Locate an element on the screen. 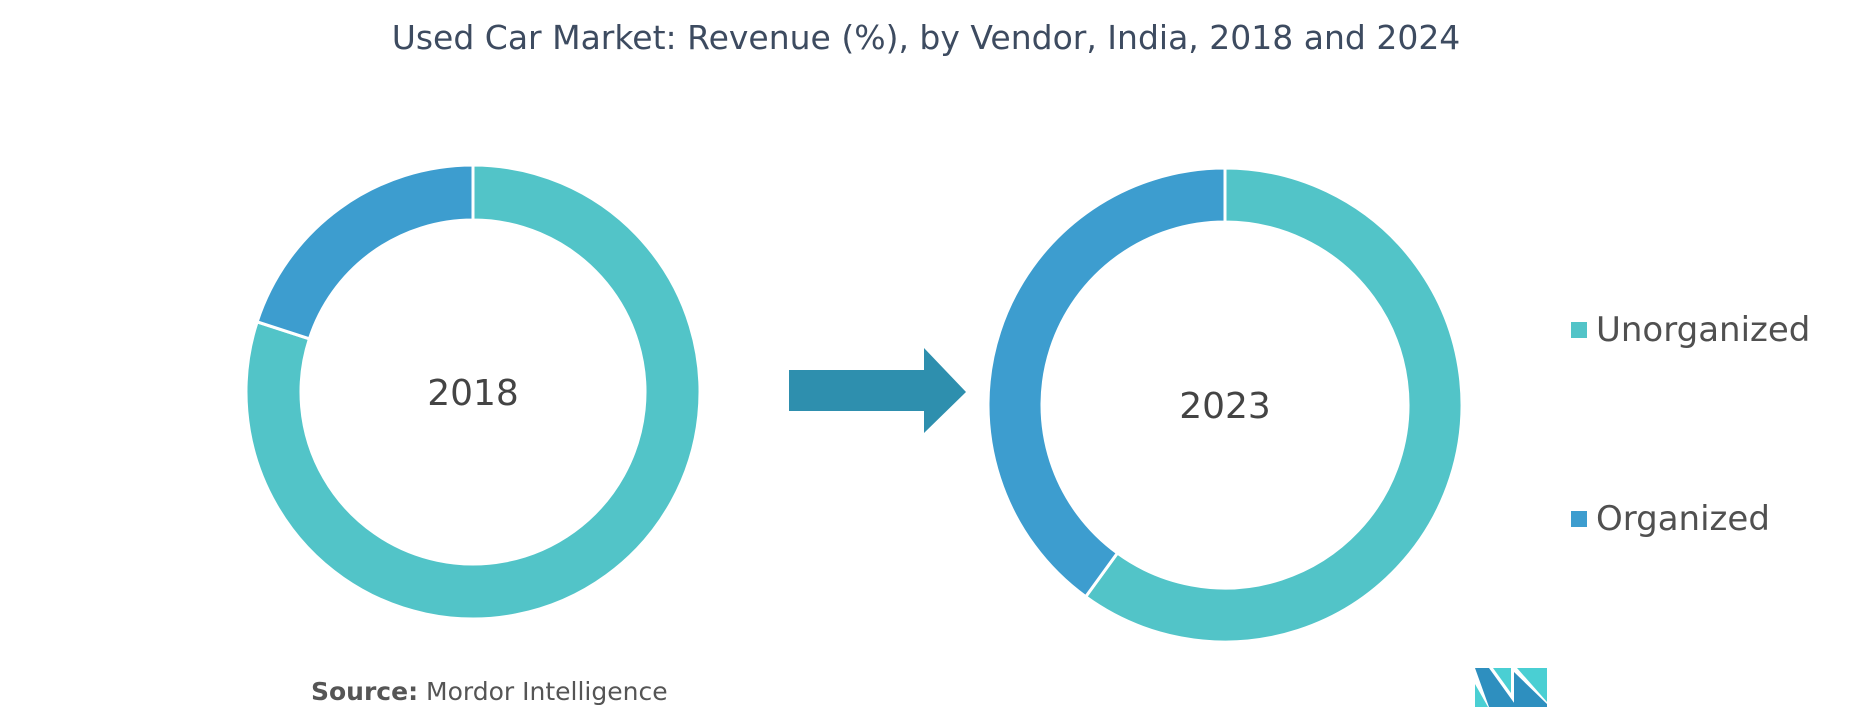 The height and width of the screenshot is (727, 1852). arrow-icon is located at coordinates (877, 390).